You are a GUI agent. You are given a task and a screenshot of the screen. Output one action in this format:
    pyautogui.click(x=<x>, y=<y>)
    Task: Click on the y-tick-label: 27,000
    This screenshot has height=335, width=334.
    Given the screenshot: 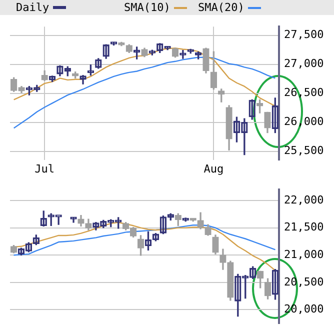 What is the action you would take?
    pyautogui.click(x=304, y=63)
    